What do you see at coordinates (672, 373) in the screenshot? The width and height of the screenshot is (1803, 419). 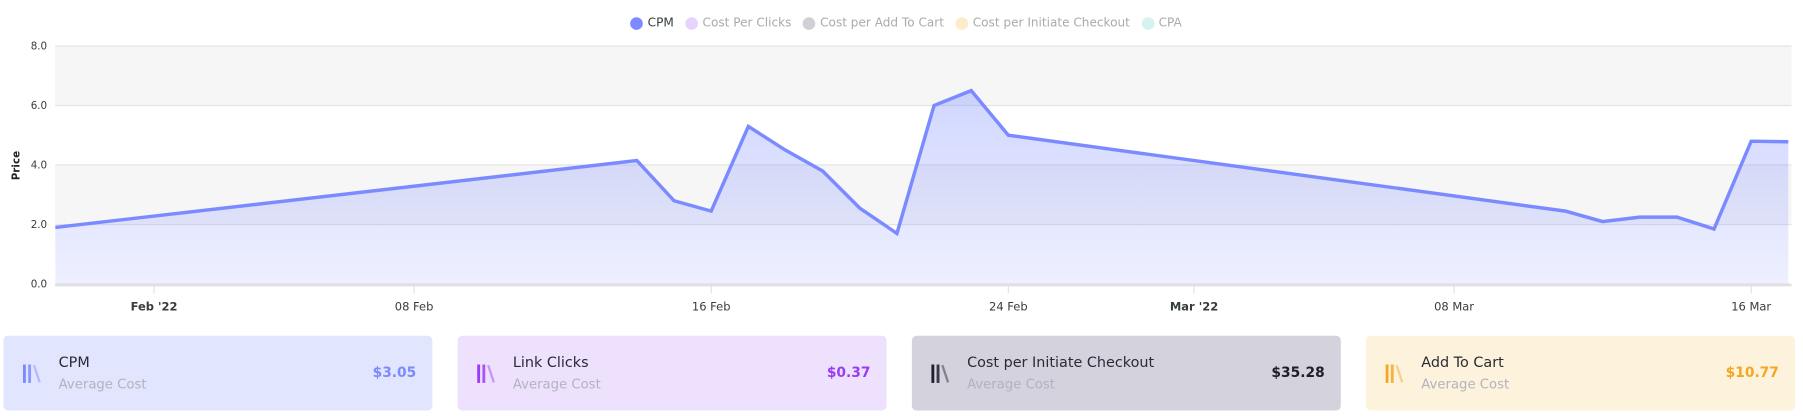 I see `summary-card-link-clicks: Link Clicks Average Cost $0.37` at bounding box center [672, 373].